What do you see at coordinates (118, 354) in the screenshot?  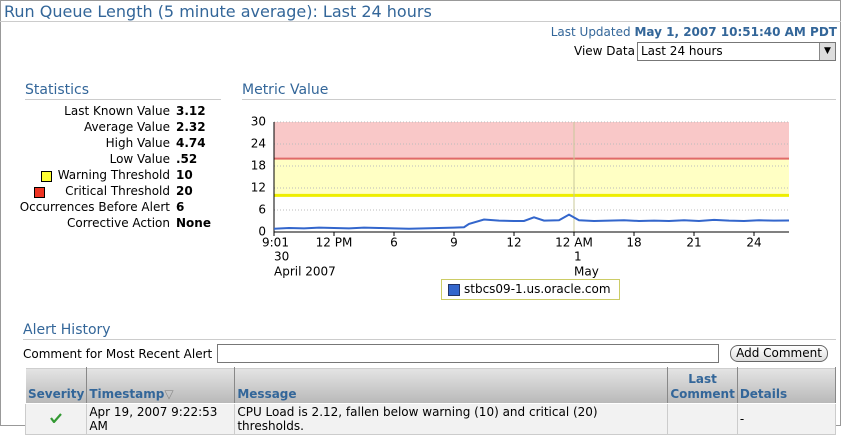 I see `comment-label: Comment for Most Recent Alert` at bounding box center [118, 354].